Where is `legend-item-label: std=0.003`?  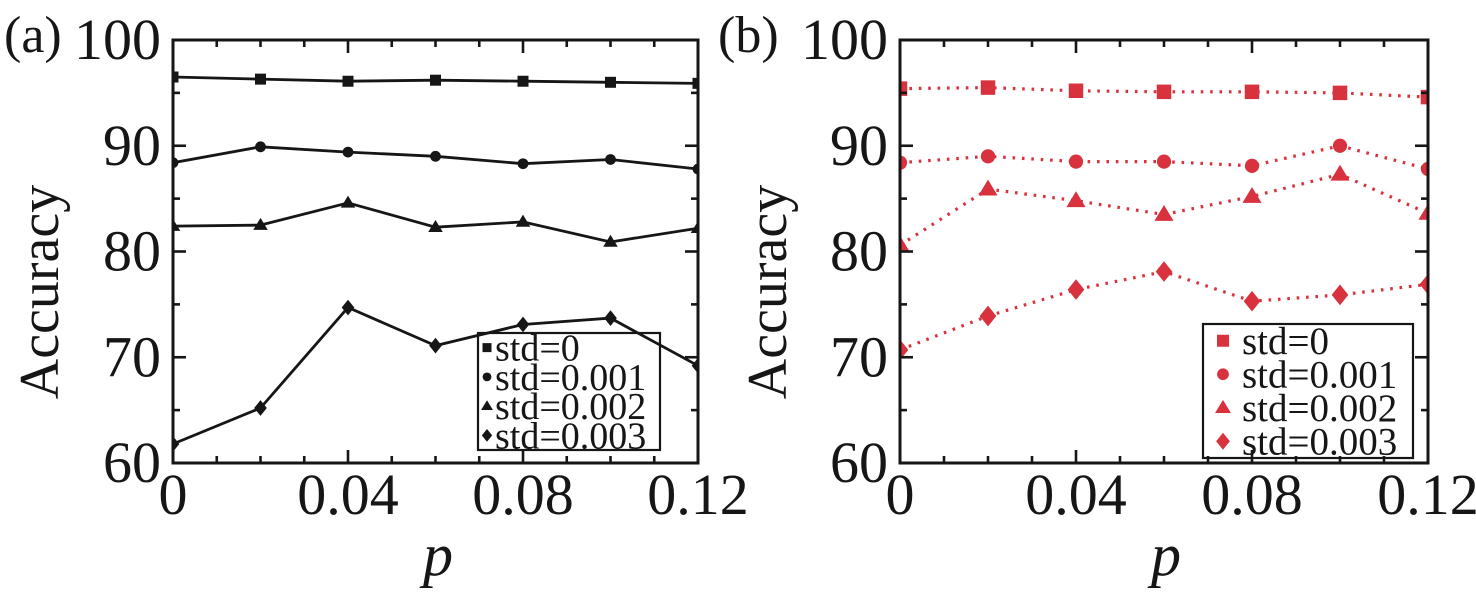
legend-item-label: std=0.003 is located at coordinates (570, 436).